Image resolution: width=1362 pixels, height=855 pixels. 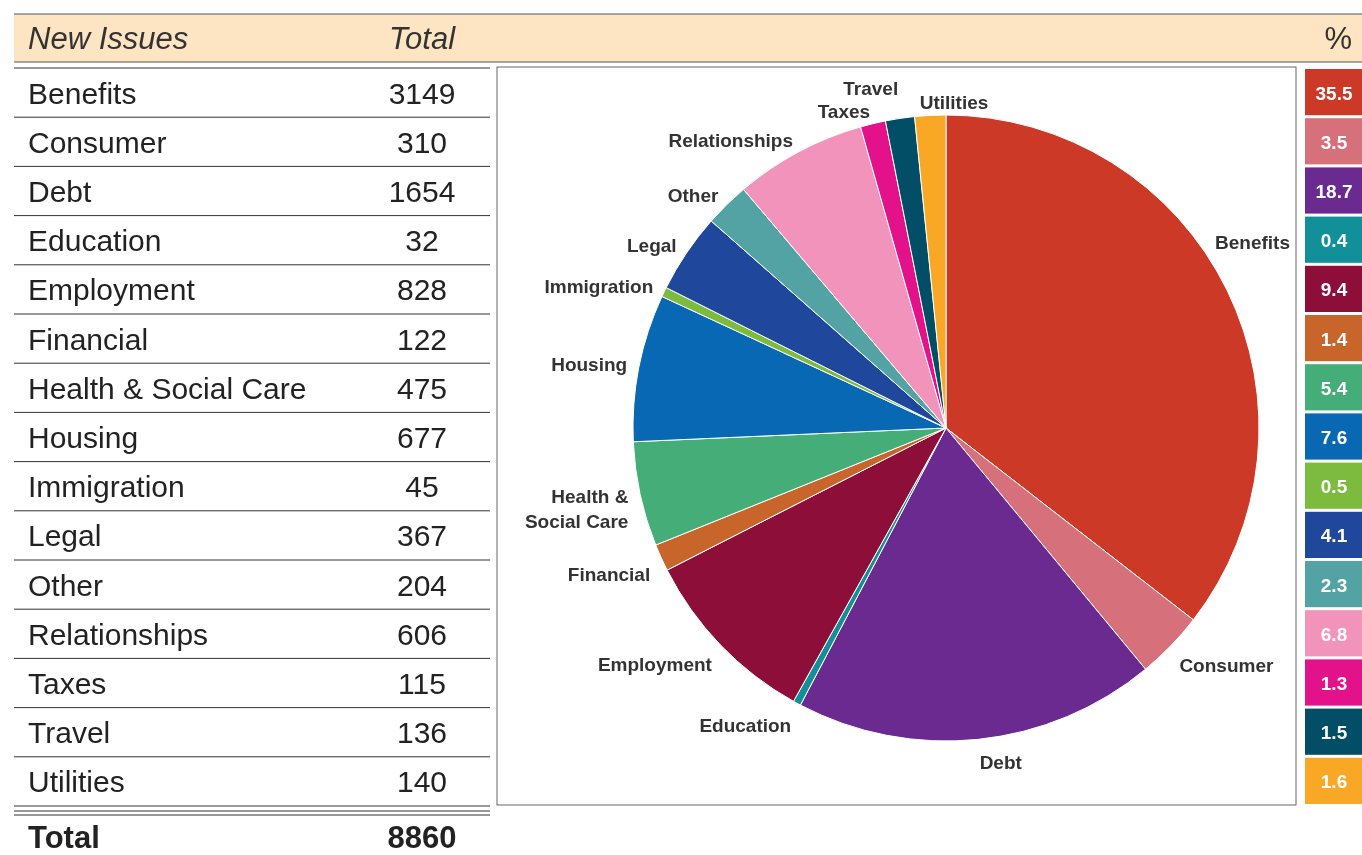 I want to click on category-label: Employment, so click(x=112, y=290).